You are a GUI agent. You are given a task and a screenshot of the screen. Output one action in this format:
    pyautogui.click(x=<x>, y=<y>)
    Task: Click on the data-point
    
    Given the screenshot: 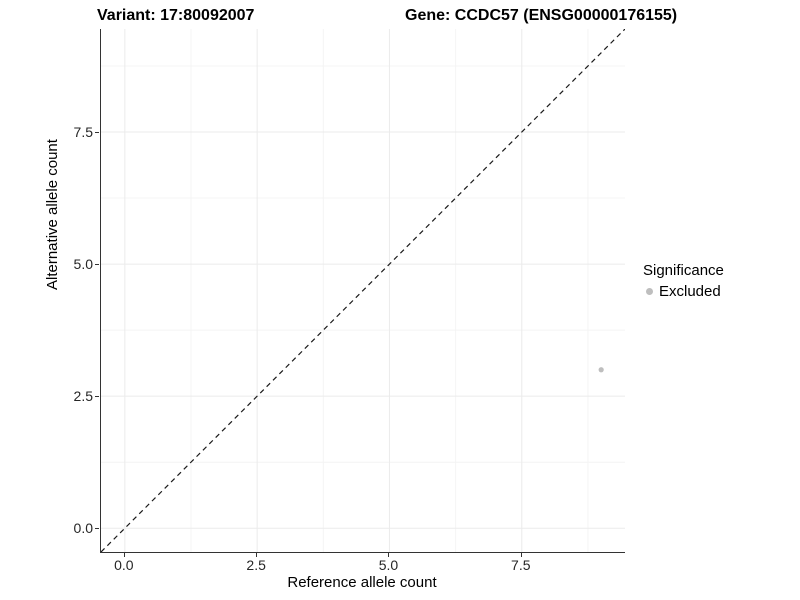 What is the action you would take?
    pyautogui.click(x=601, y=370)
    